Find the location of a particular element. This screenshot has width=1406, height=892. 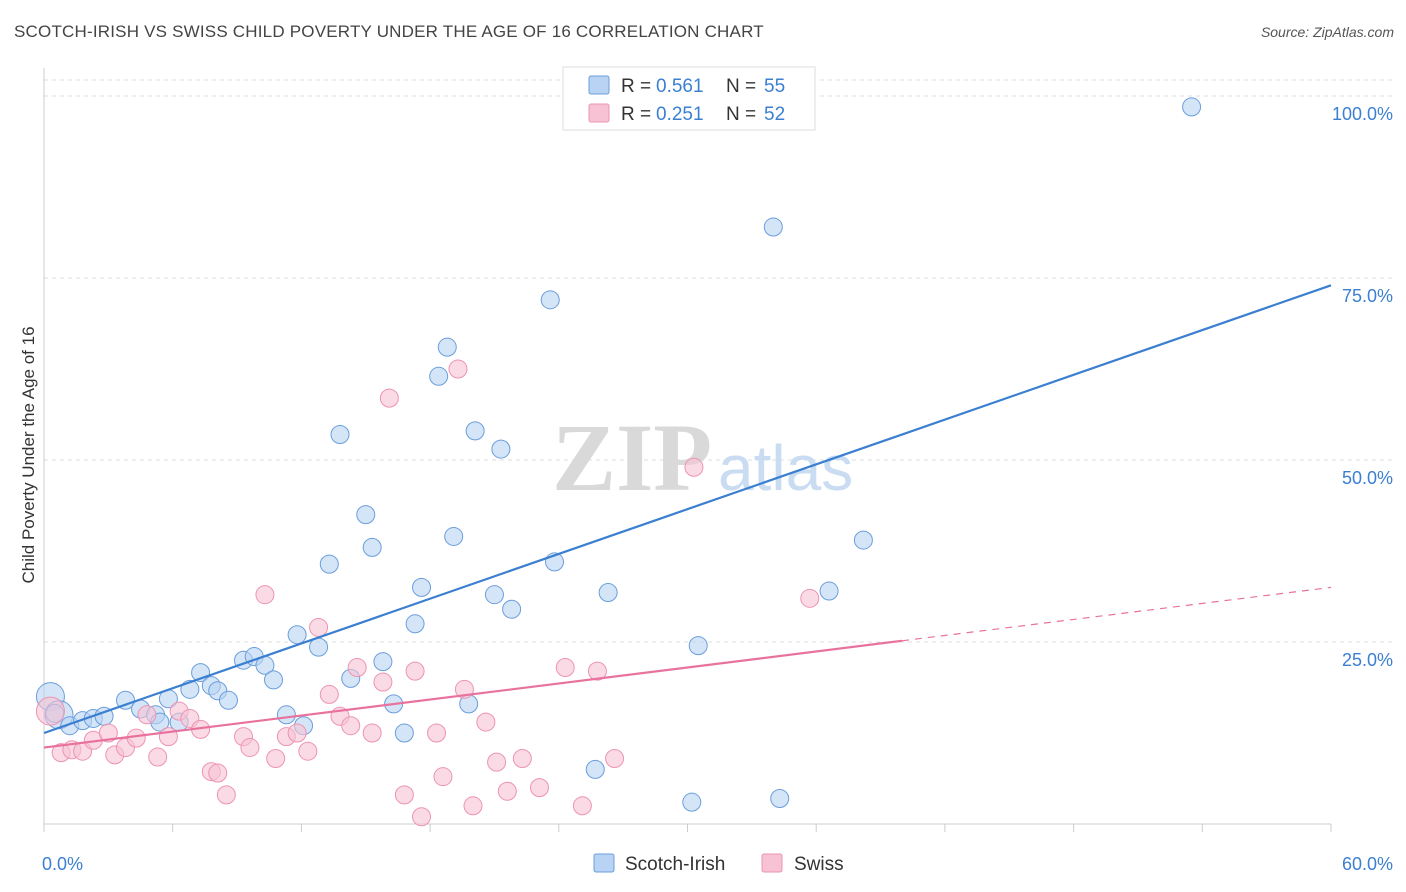

legend-r-label-1: R = is located at coordinates (636, 86).